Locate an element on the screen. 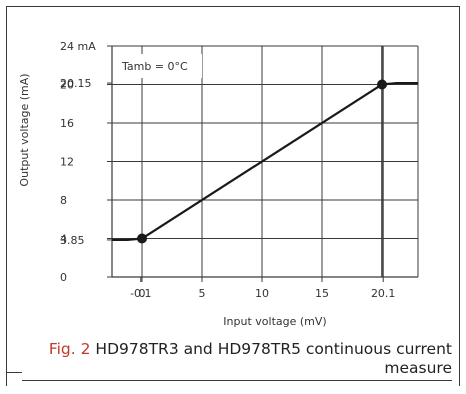 This screenshot has width=466, height=394. y-tick-label: 16 is located at coordinates (67, 123).